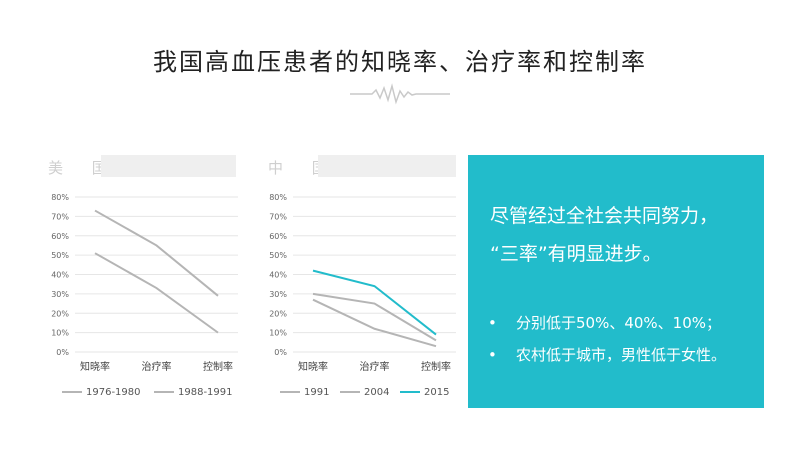 The height and width of the screenshot is (450, 800). I want to click on us-xtick-label: 控制率, so click(218, 366).